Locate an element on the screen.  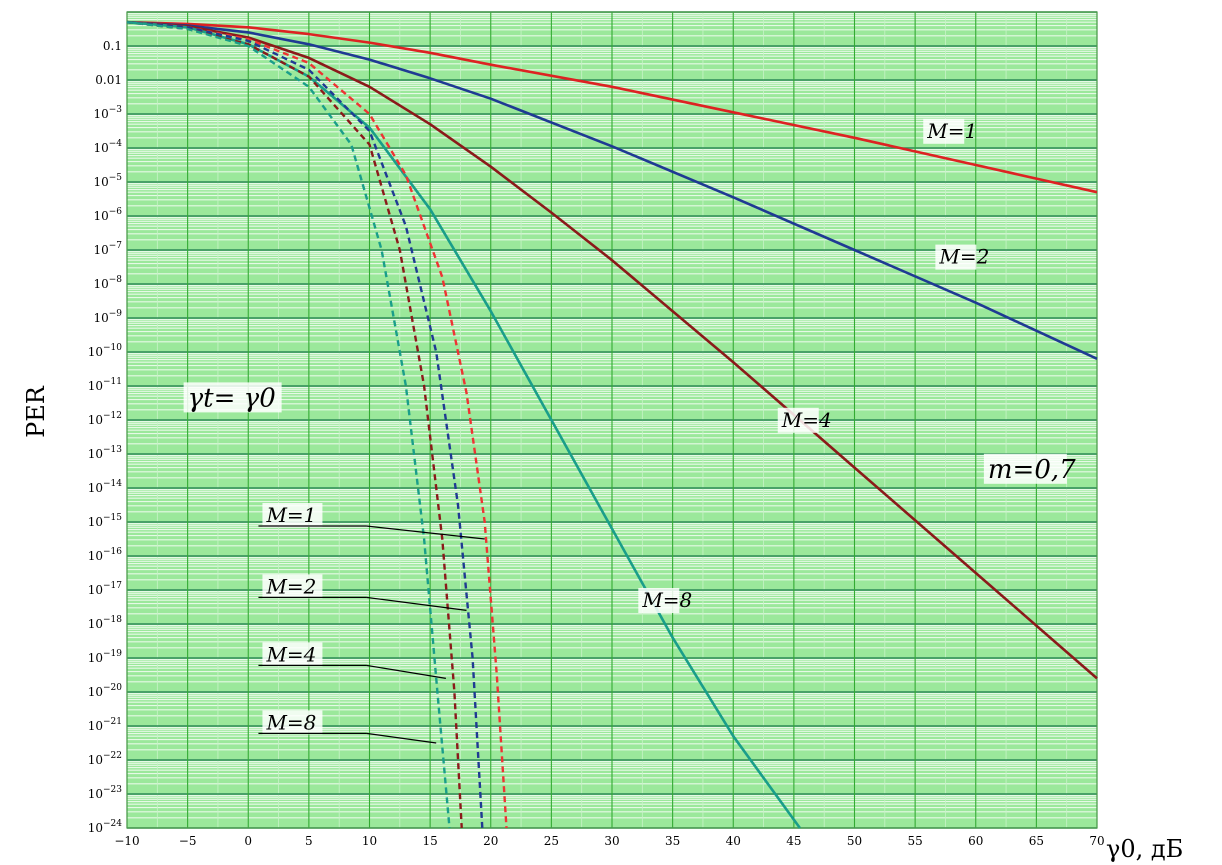
curve-annotation: M=8 is located at coordinates (666, 600).